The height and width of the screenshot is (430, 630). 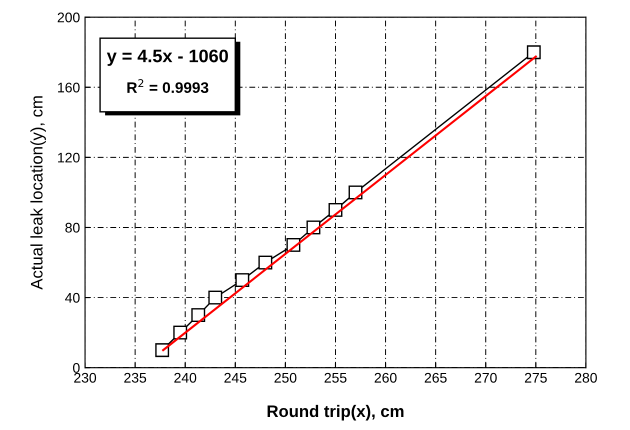 I want to click on x-tick-label: 235, so click(x=135, y=377).